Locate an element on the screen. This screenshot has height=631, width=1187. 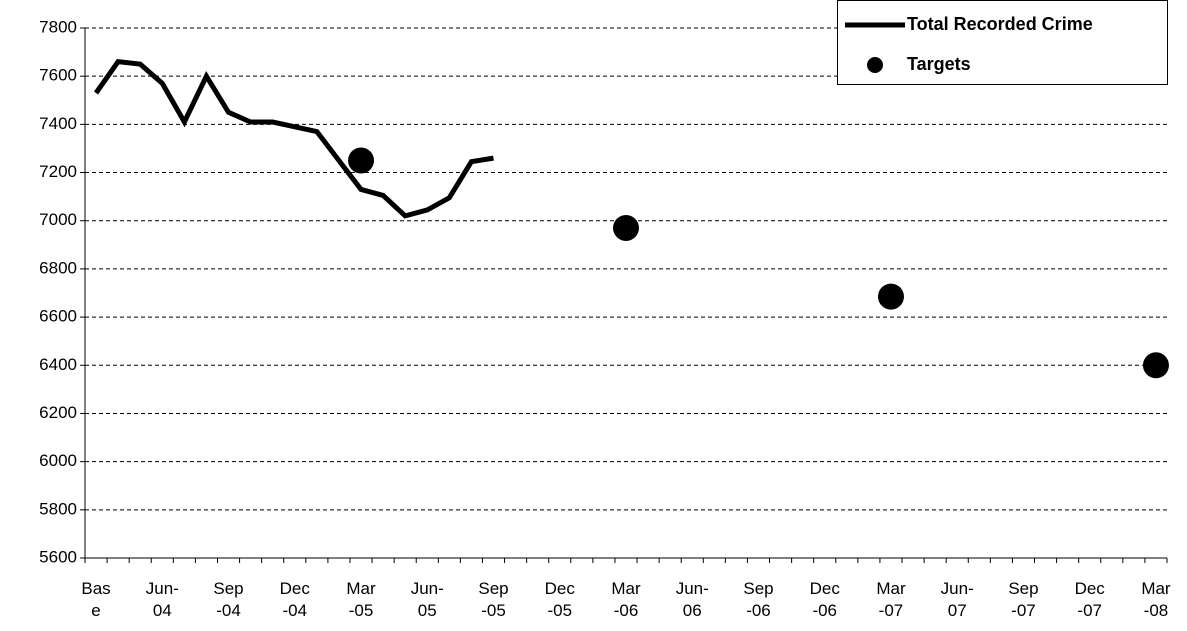
y-tick-label: 6200 is located at coordinates (58, 412).